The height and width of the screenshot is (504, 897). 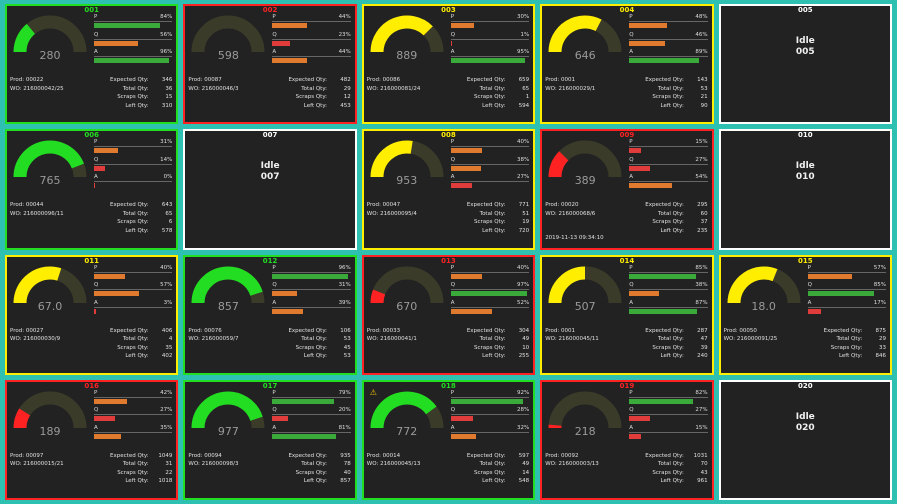 I want to click on metrics: P 40% Q 57% A 3%, so click(x=133, y=291).